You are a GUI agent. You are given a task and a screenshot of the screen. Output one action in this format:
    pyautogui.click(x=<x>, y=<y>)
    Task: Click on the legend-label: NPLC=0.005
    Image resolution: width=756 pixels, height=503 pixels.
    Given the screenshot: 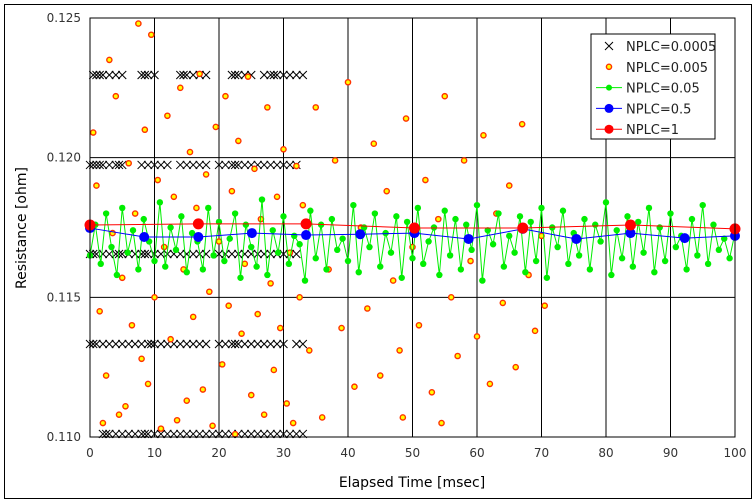 What is the action you would take?
    pyautogui.click(x=667, y=68)
    